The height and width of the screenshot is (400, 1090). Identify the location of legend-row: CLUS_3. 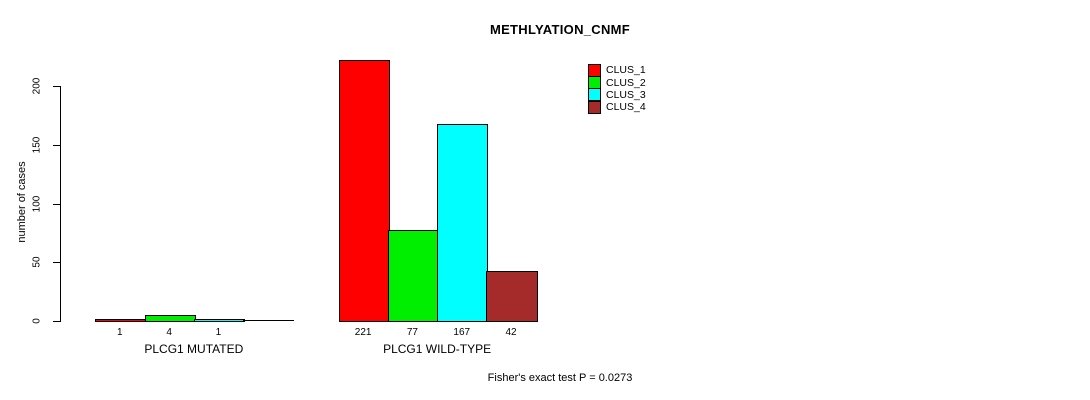
(617, 95).